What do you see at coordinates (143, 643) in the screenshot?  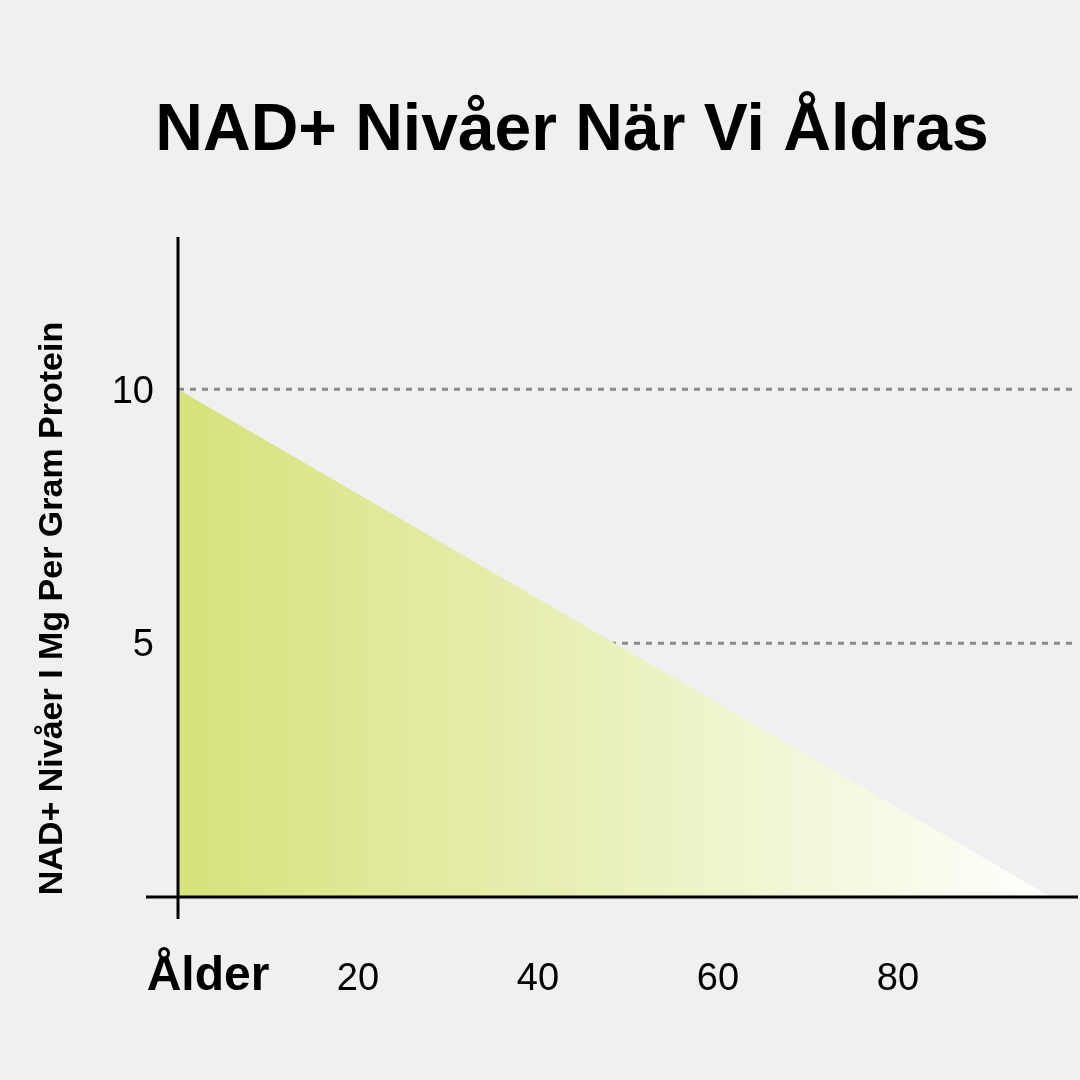 I see `y-tick-label: 5` at bounding box center [143, 643].